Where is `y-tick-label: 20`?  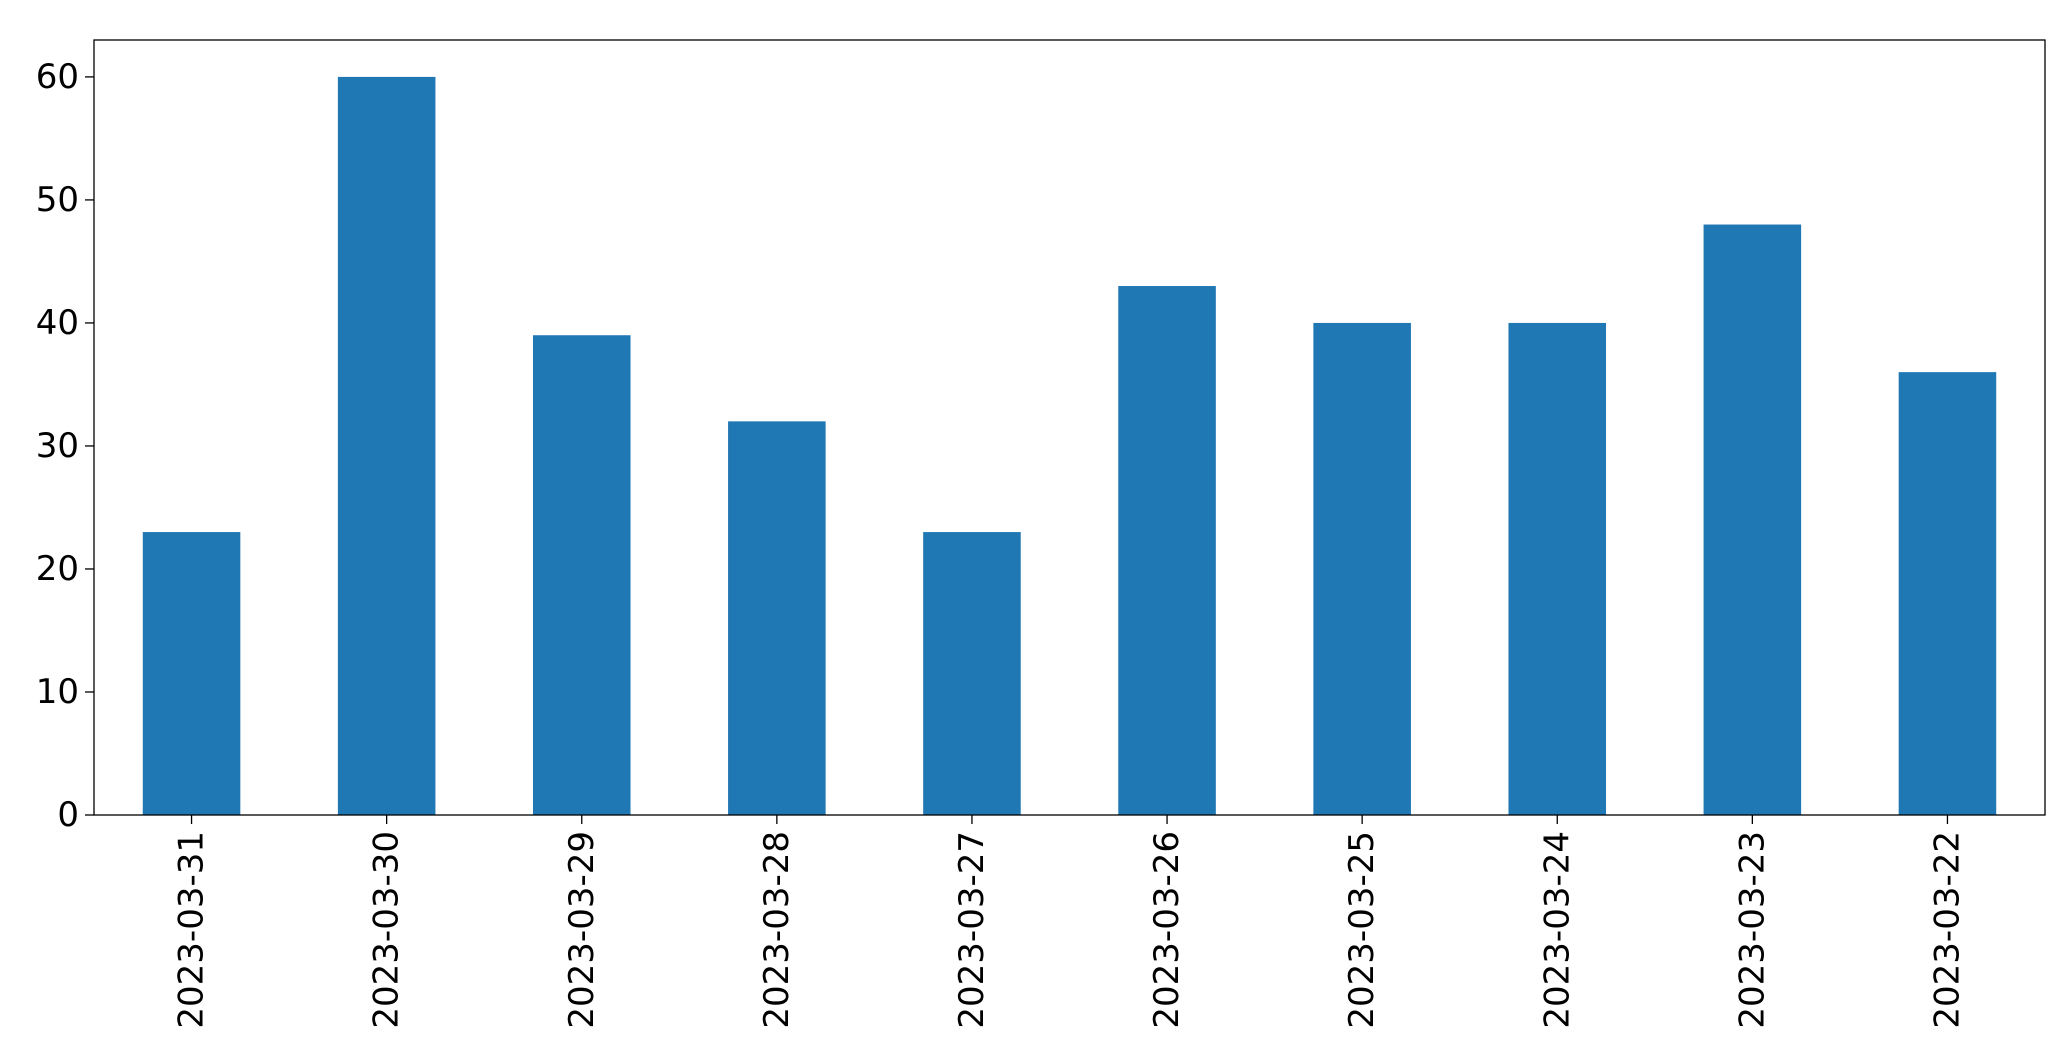
y-tick-label: 20 is located at coordinates (57, 569).